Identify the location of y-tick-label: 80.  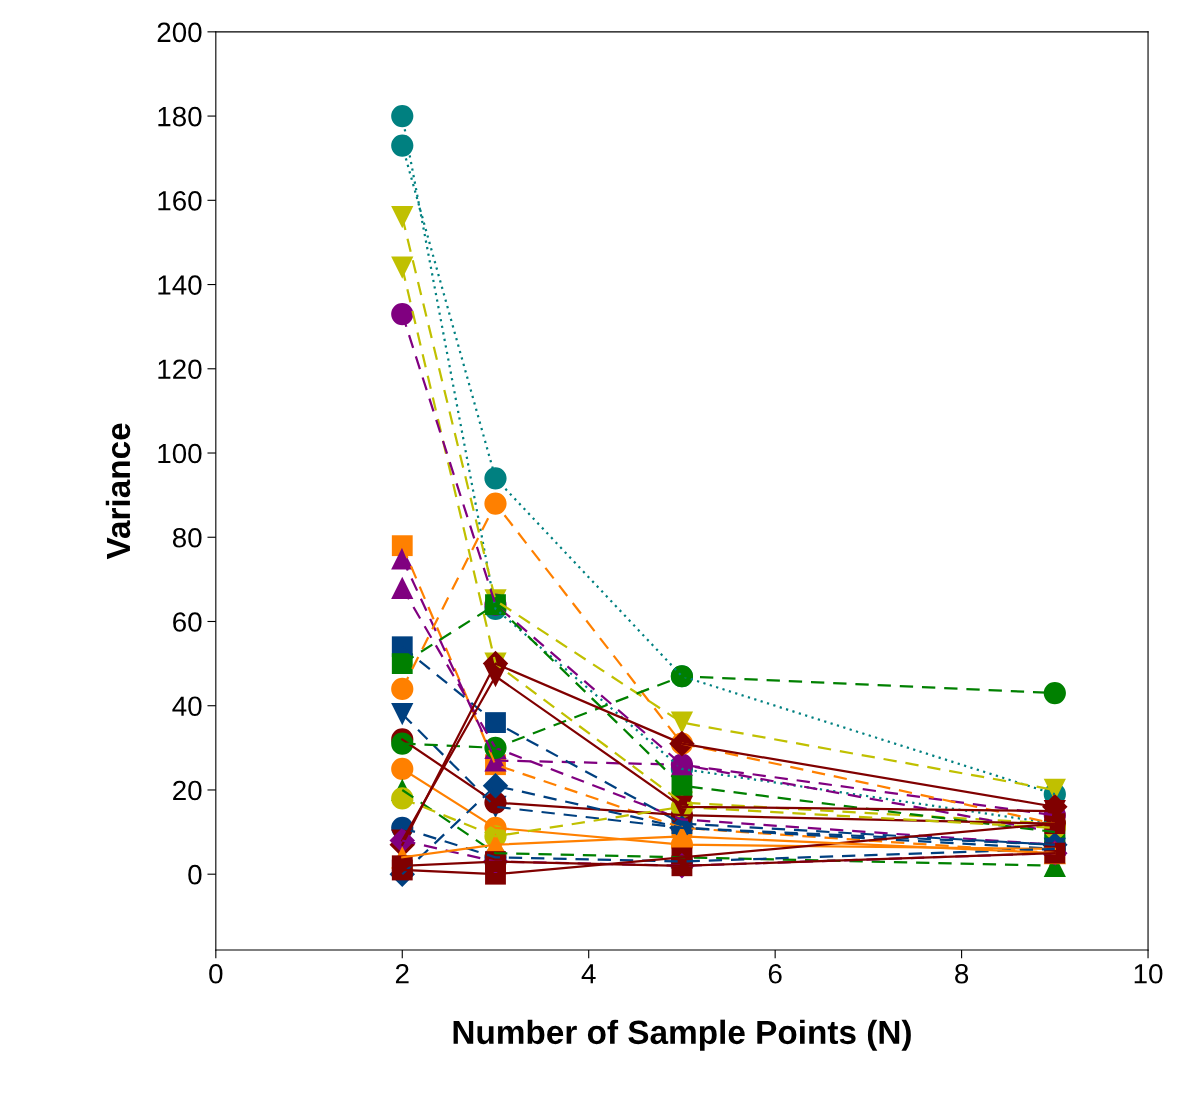
(187, 537).